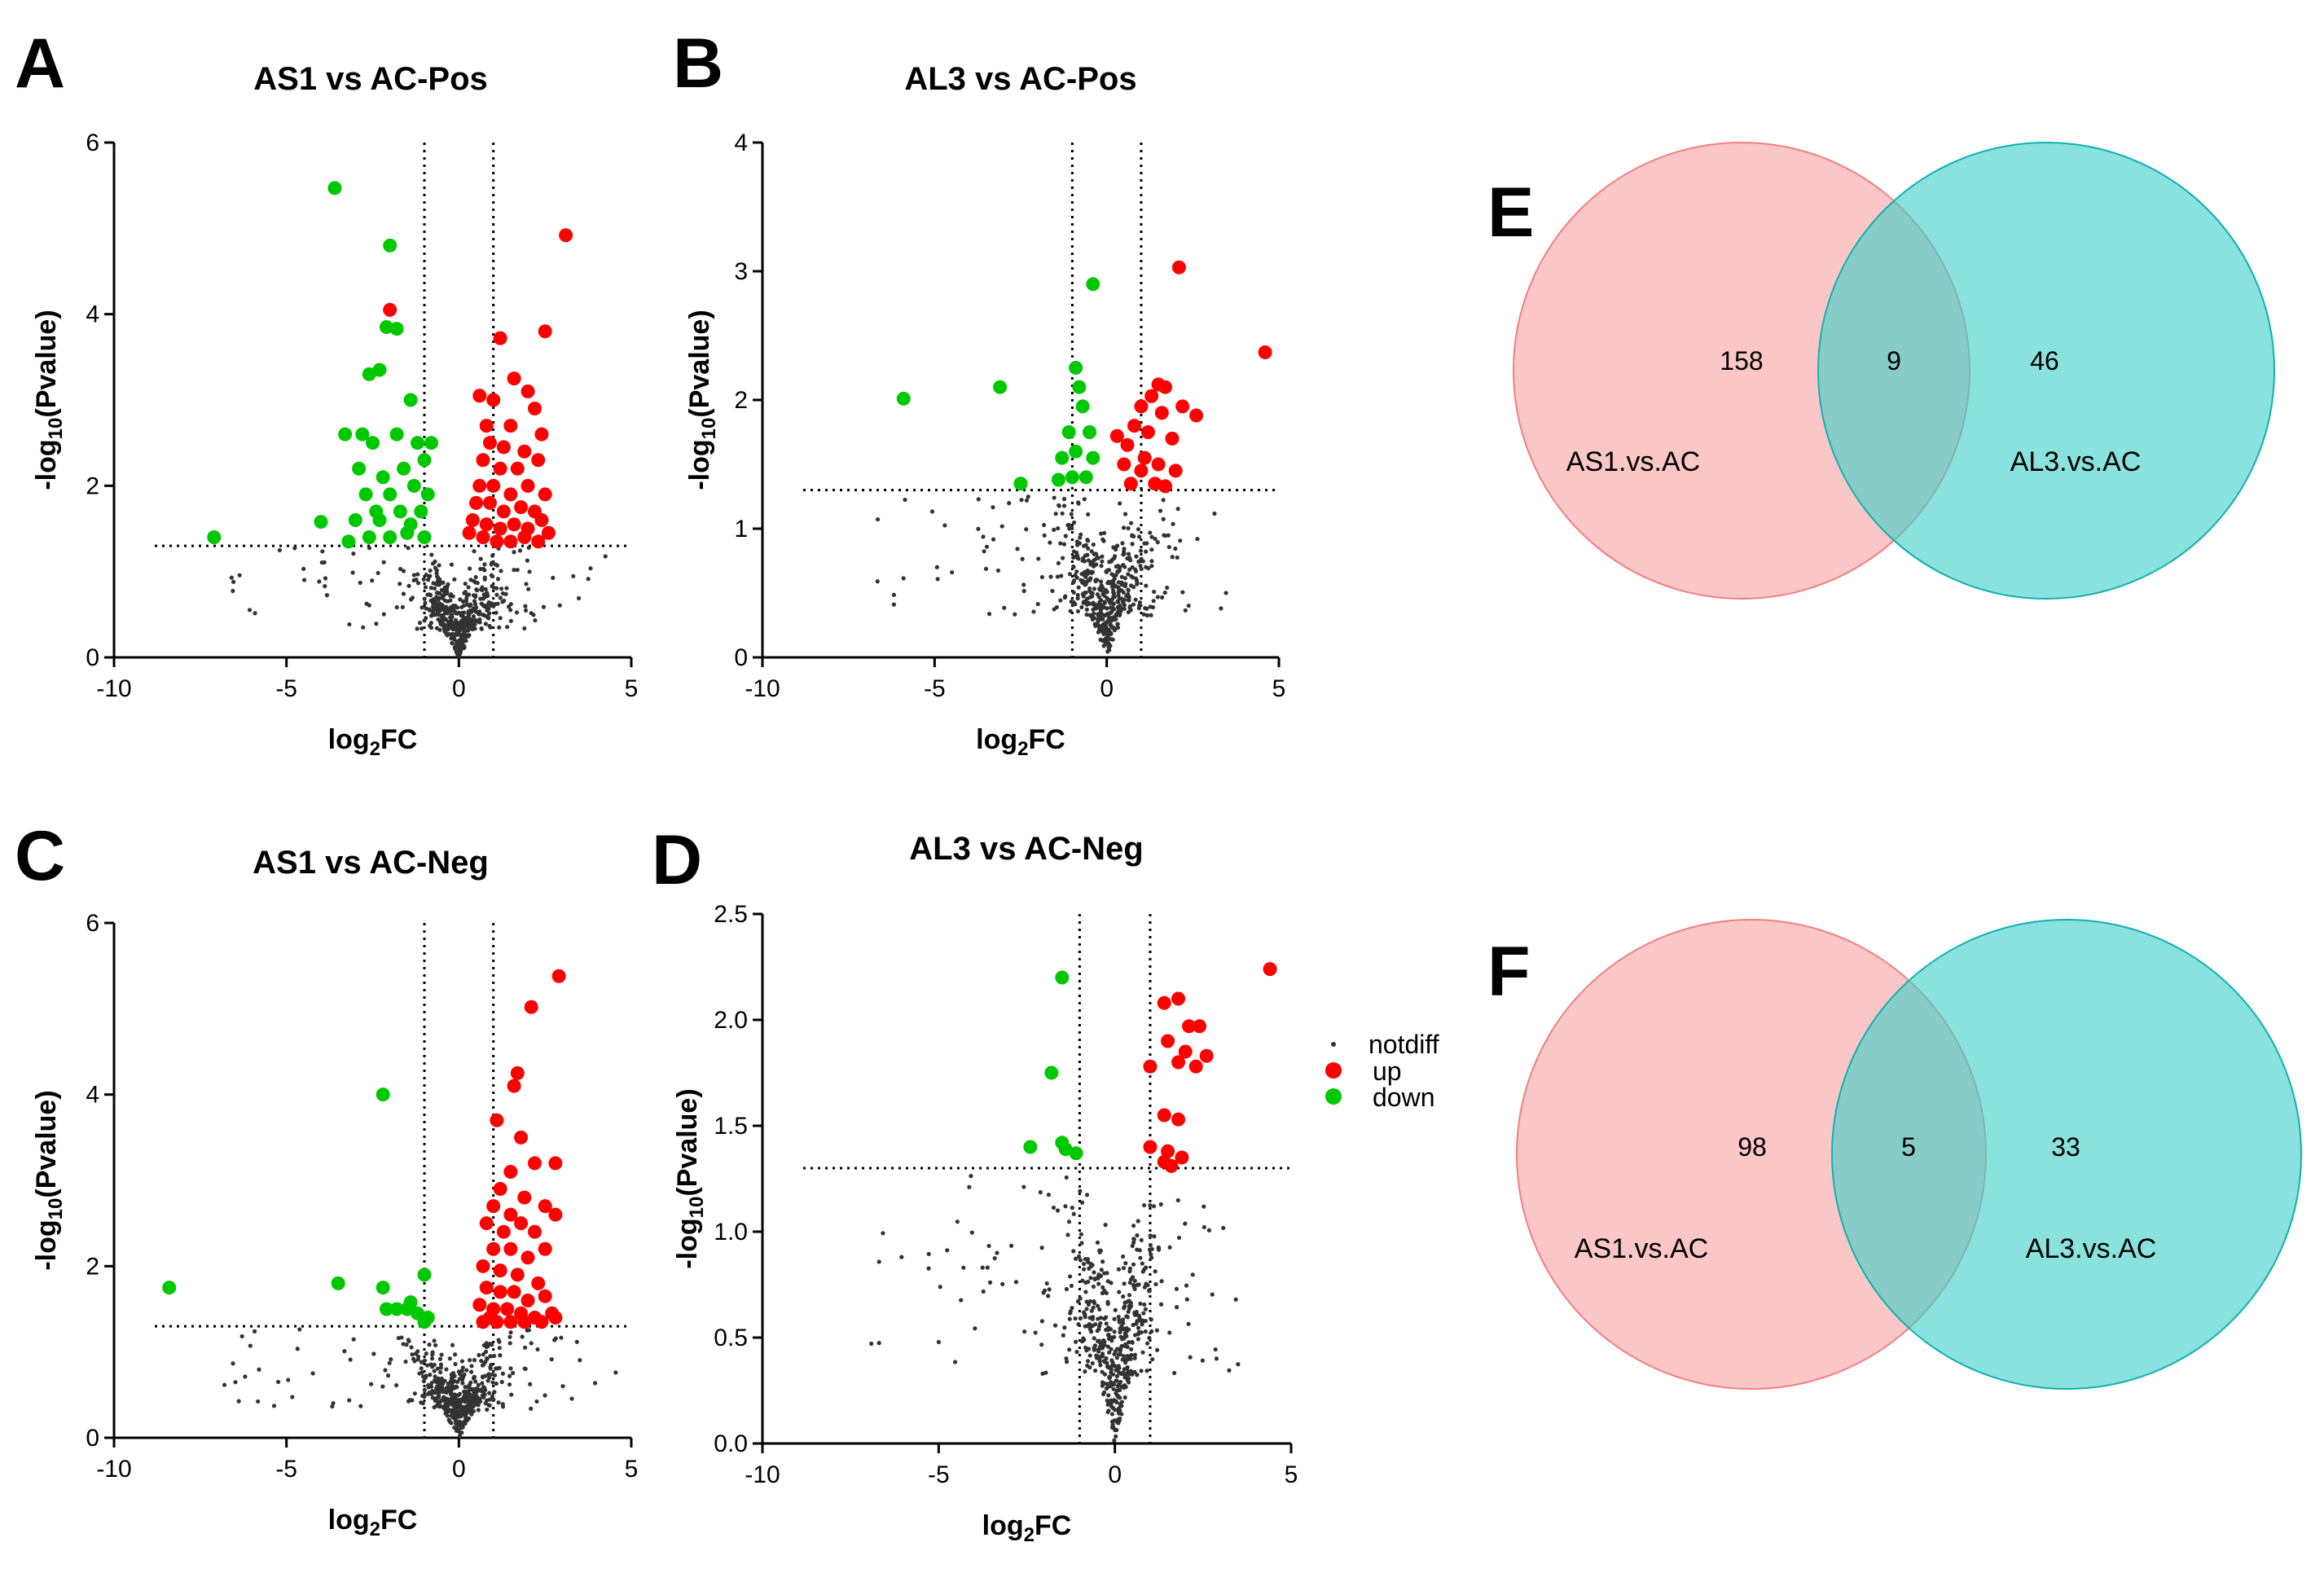 This screenshot has width=2324, height=1573. I want to click on y-axis-label-b: -log10(Pvalue), so click(702, 400).